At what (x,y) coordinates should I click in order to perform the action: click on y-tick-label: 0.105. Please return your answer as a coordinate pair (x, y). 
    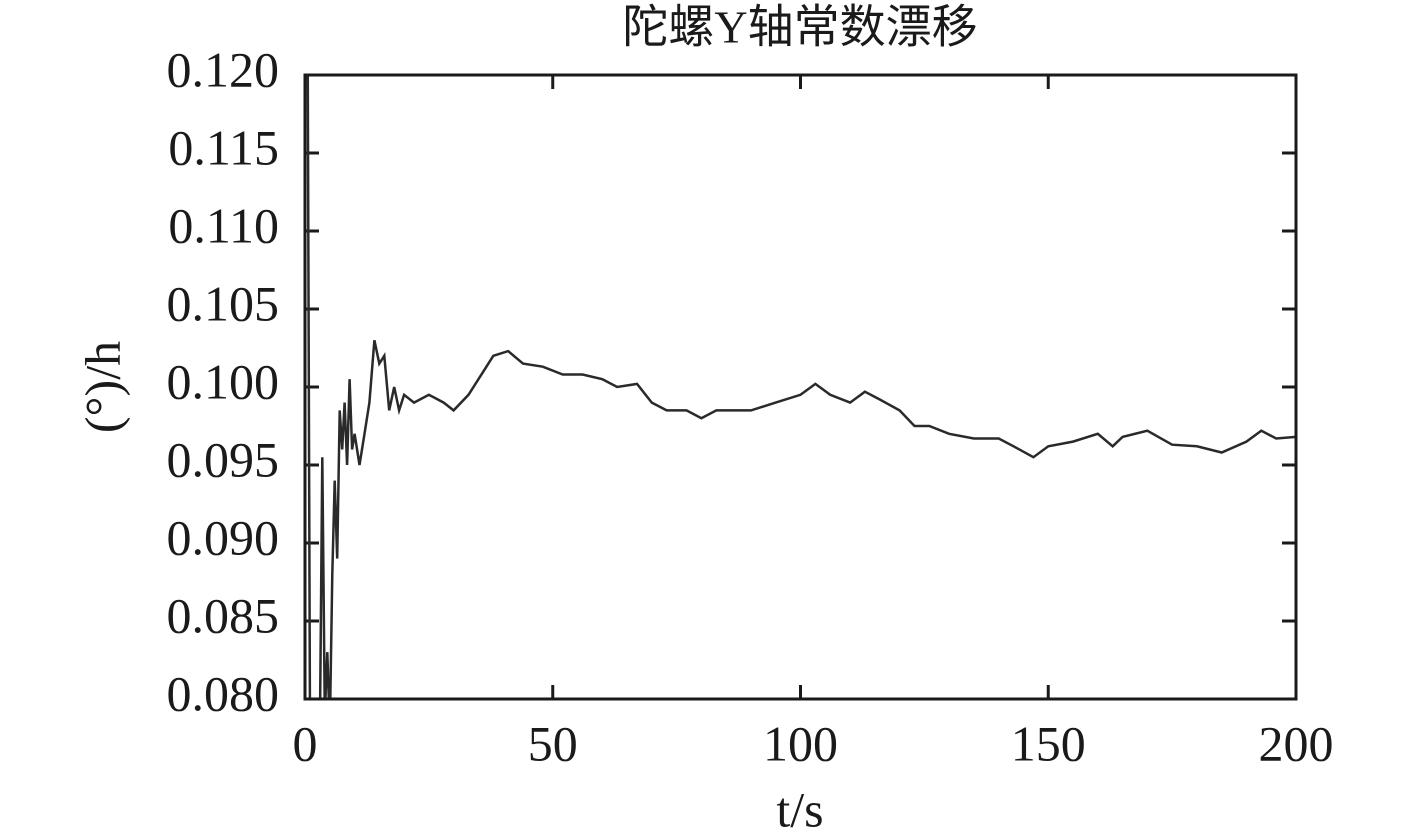
    Looking at the image, I should click on (223, 303).